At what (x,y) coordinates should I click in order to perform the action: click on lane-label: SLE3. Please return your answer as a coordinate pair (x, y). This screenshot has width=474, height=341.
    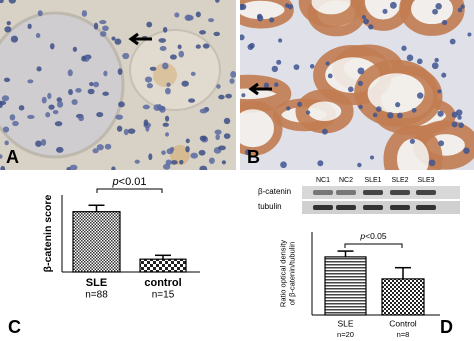
    Looking at the image, I should click on (425, 180).